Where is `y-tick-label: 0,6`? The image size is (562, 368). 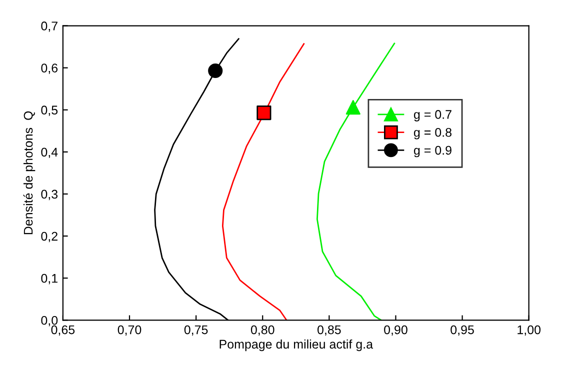 y-tick-label: 0,6 is located at coordinates (49, 69).